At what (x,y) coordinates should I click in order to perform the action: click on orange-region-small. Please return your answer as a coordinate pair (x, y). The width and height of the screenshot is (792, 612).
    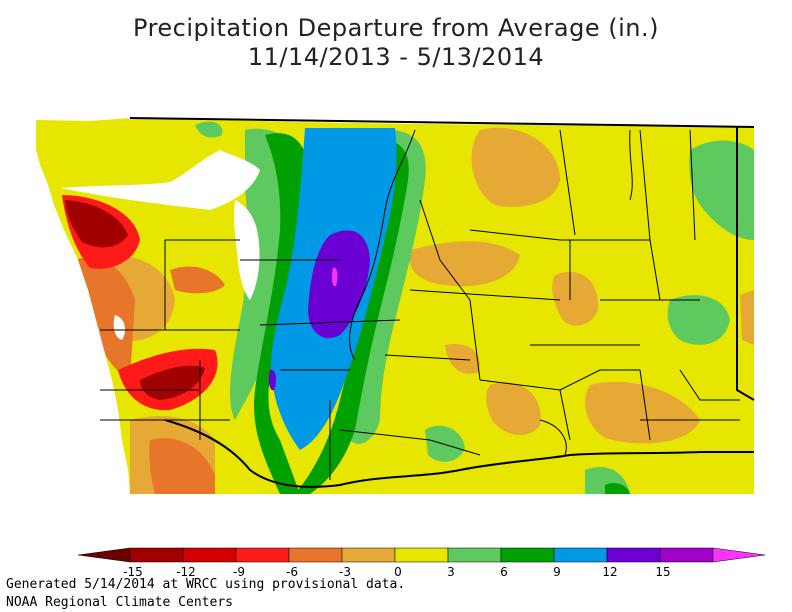
    Looking at the image, I should click on (462, 359).